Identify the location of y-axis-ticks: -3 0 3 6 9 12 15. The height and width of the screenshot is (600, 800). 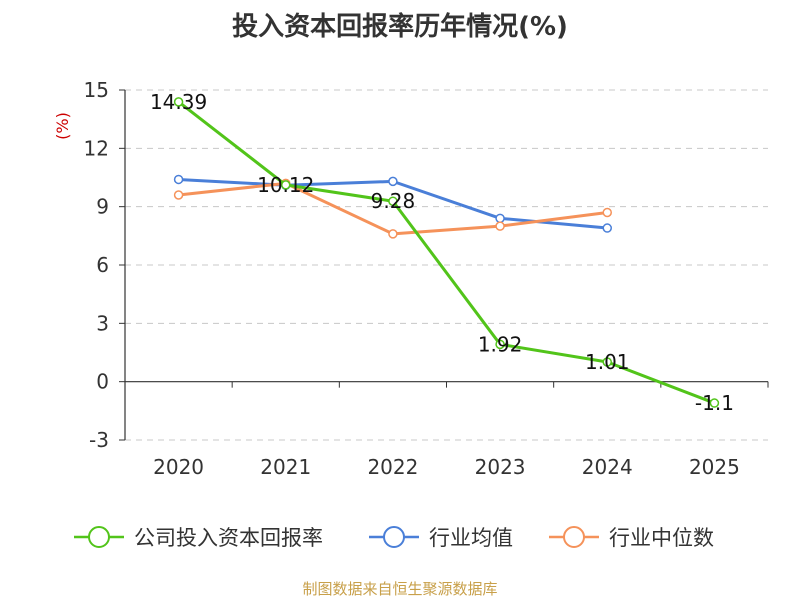
(104, 265).